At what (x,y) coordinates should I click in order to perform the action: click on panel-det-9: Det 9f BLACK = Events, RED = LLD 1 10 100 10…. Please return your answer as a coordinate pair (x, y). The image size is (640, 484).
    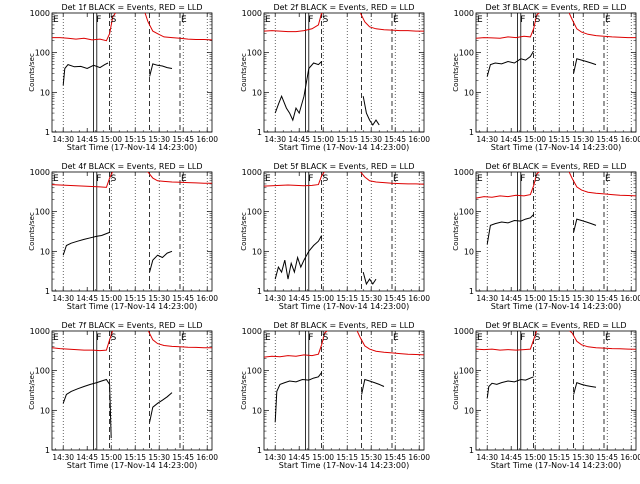
    Looking at the image, I should click on (546, 395).